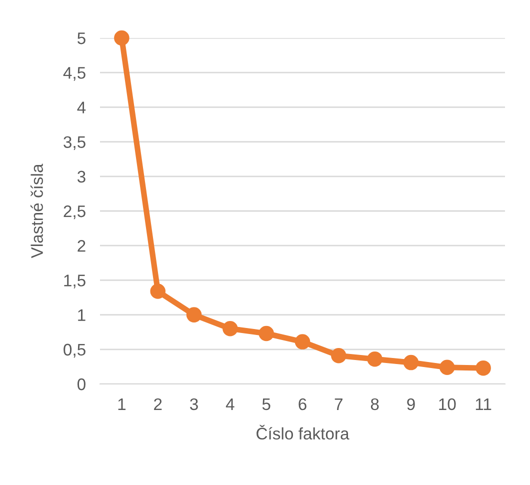 The height and width of the screenshot is (485, 530). What do you see at coordinates (75, 143) in the screenshot?
I see `y-tick-label: 3,5` at bounding box center [75, 143].